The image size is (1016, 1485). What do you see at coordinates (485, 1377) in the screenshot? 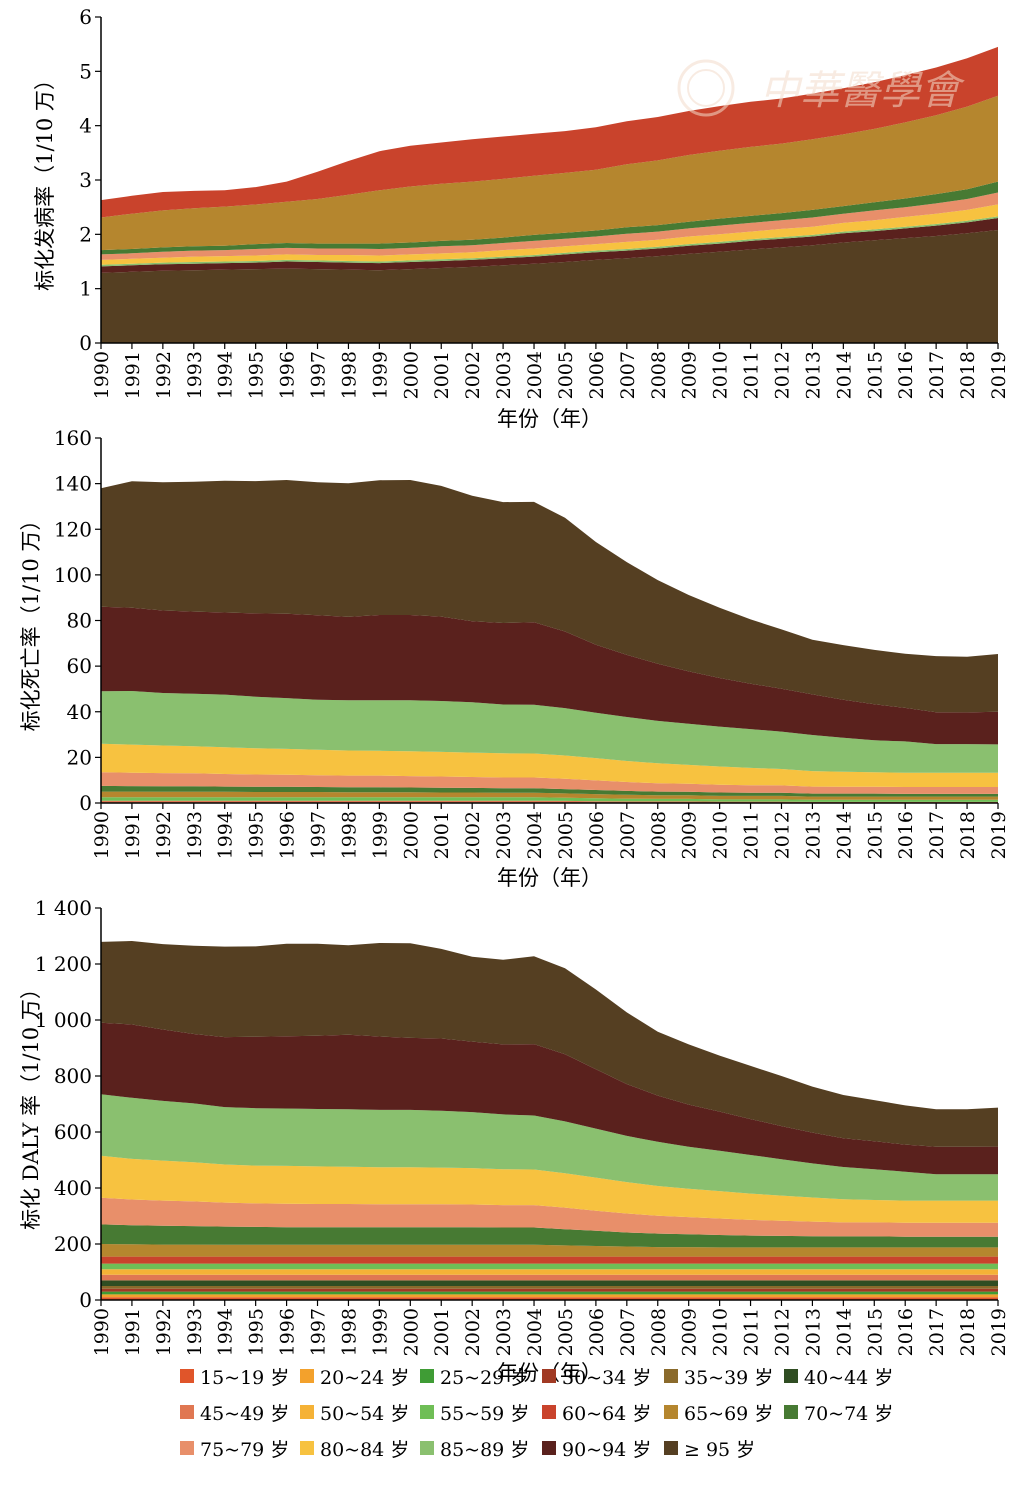
I see `legend-label: 25~29 岁` at bounding box center [485, 1377].